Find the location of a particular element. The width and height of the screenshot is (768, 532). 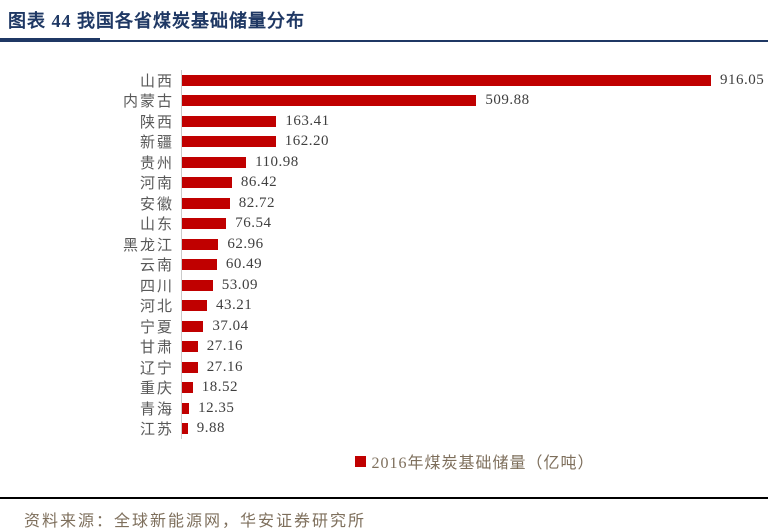

bar-row: 安徽 82.72 is located at coordinates (384, 203).